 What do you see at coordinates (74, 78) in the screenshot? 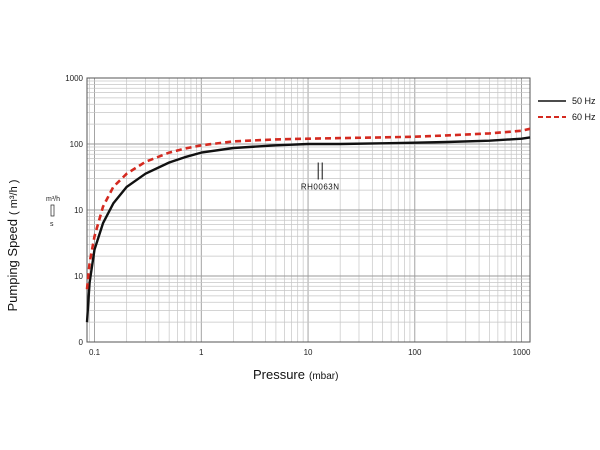
I see `y-tick-label: 1000` at bounding box center [74, 78].